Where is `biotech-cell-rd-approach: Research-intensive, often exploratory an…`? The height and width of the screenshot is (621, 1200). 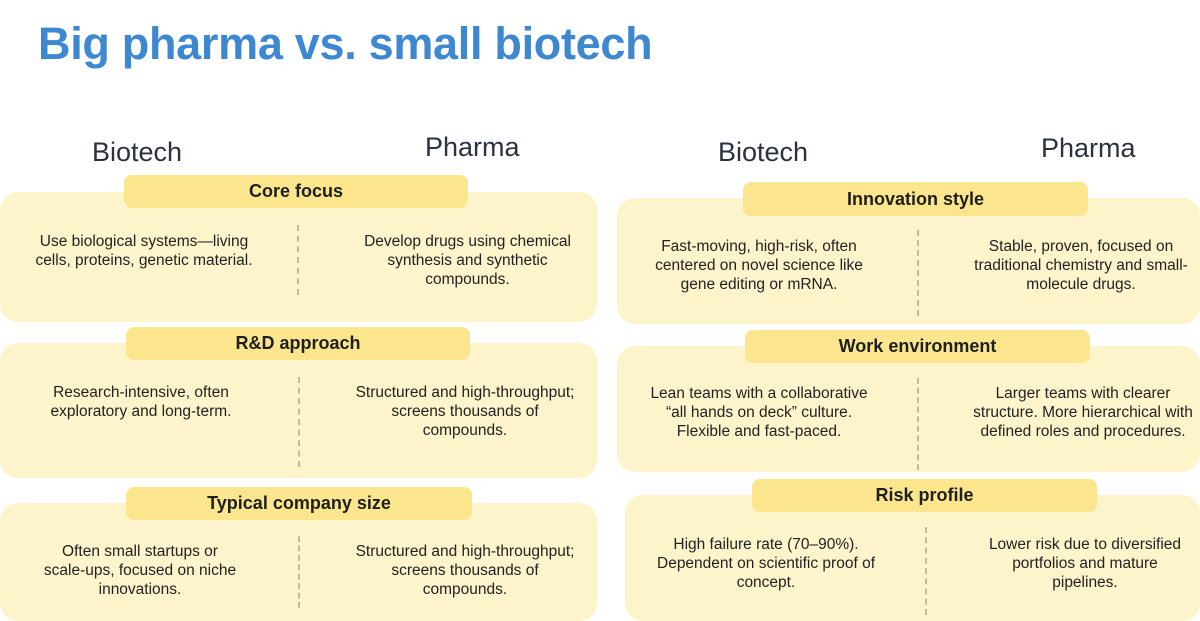 biotech-cell-rd-approach: Research-intensive, often exploratory an… is located at coordinates (141, 402).